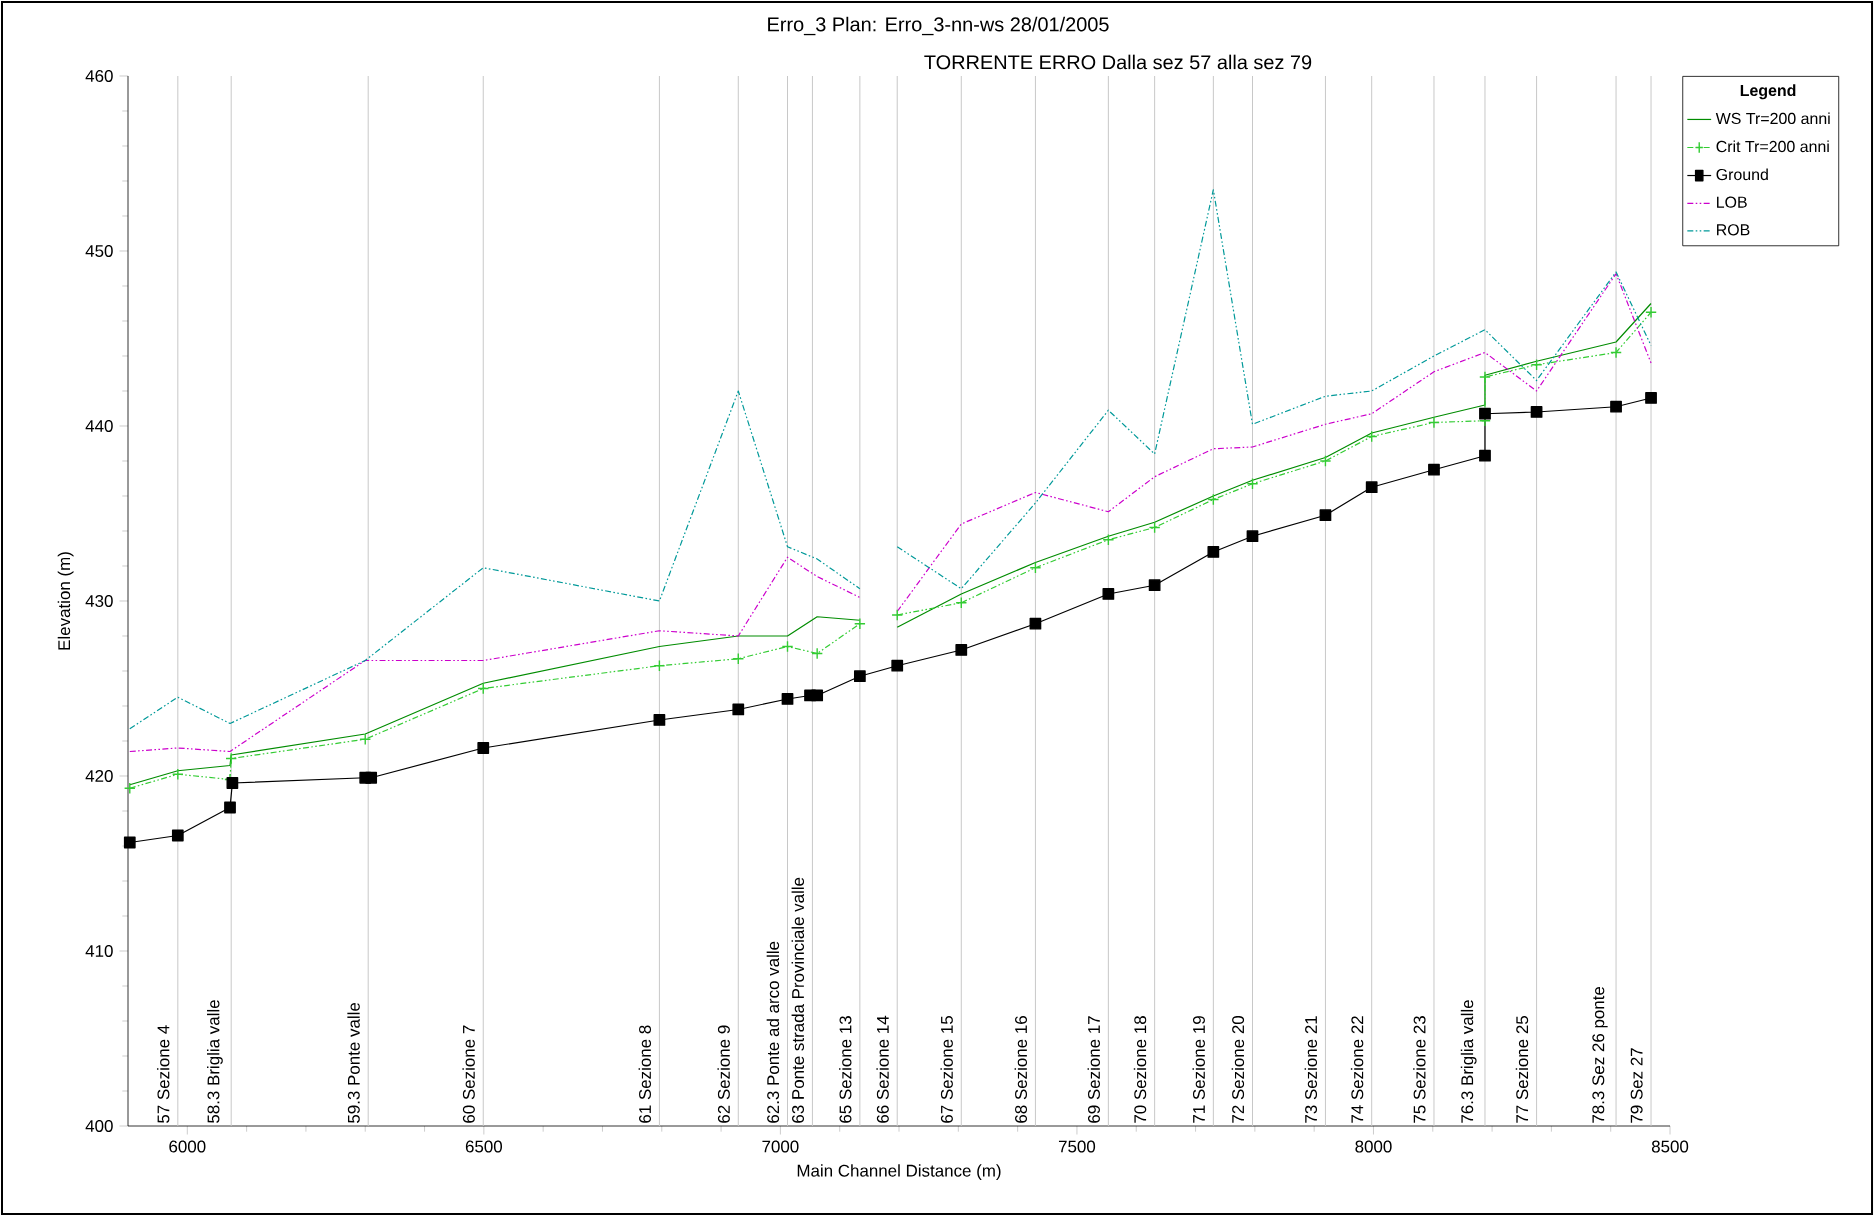 Image resolution: width=1874 pixels, height=1216 pixels. What do you see at coordinates (99, 426) in the screenshot?
I see `y-tick-label: 440` at bounding box center [99, 426].